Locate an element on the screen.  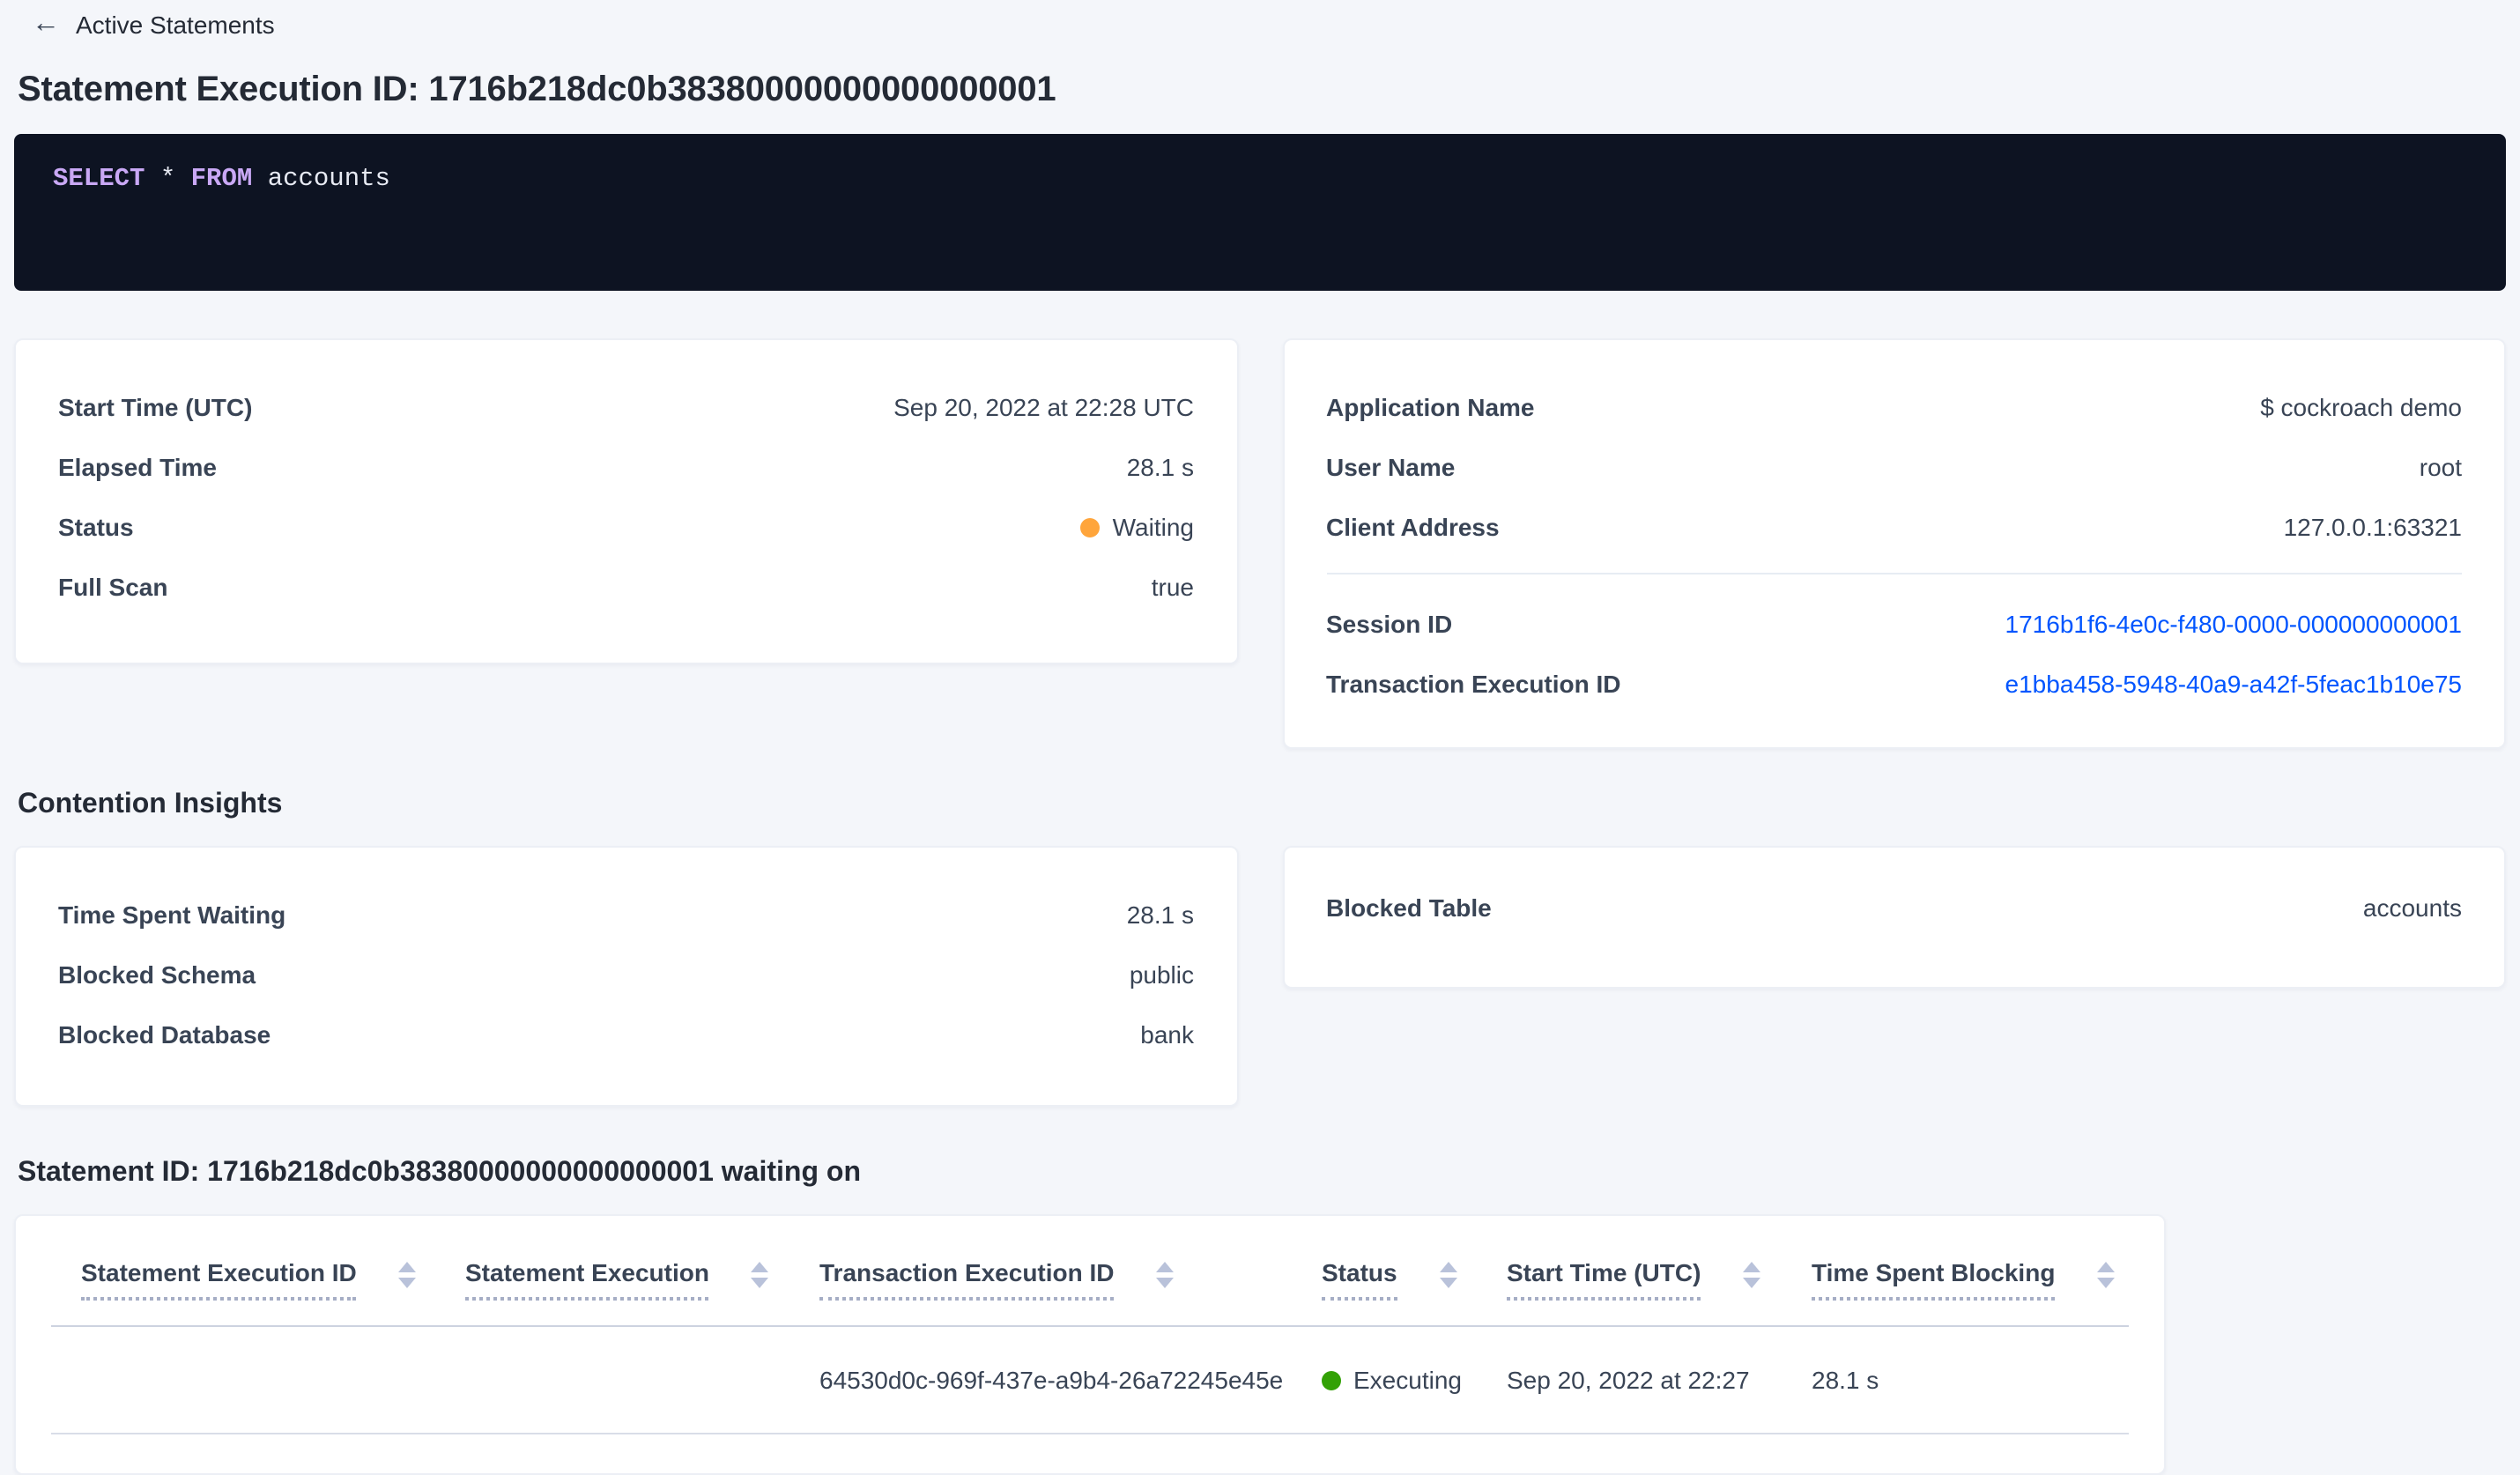
sql-statement-box: SELECT * FROM accounts is located at coordinates (1260, 212).